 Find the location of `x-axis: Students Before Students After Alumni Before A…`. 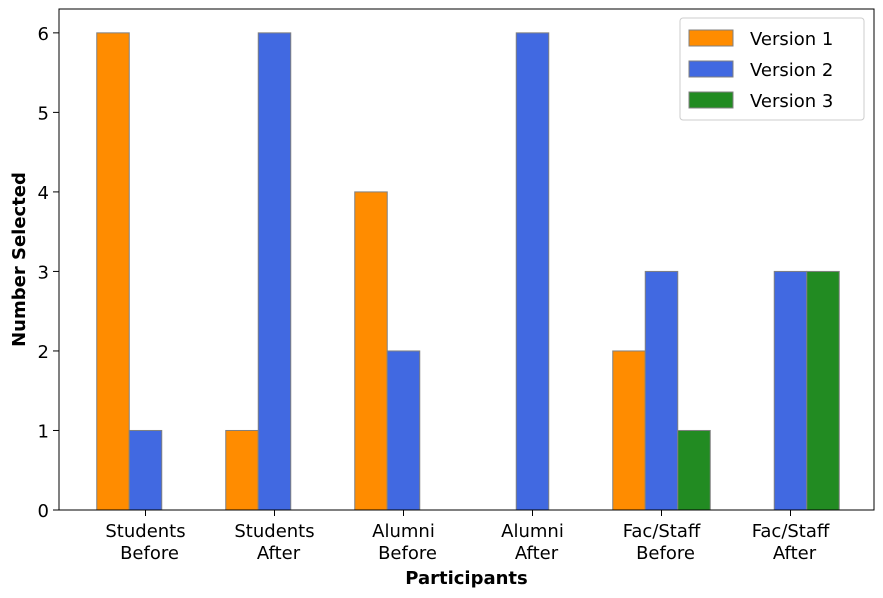

x-axis: Students Before Students After Alumni Before A… is located at coordinates (467, 537).